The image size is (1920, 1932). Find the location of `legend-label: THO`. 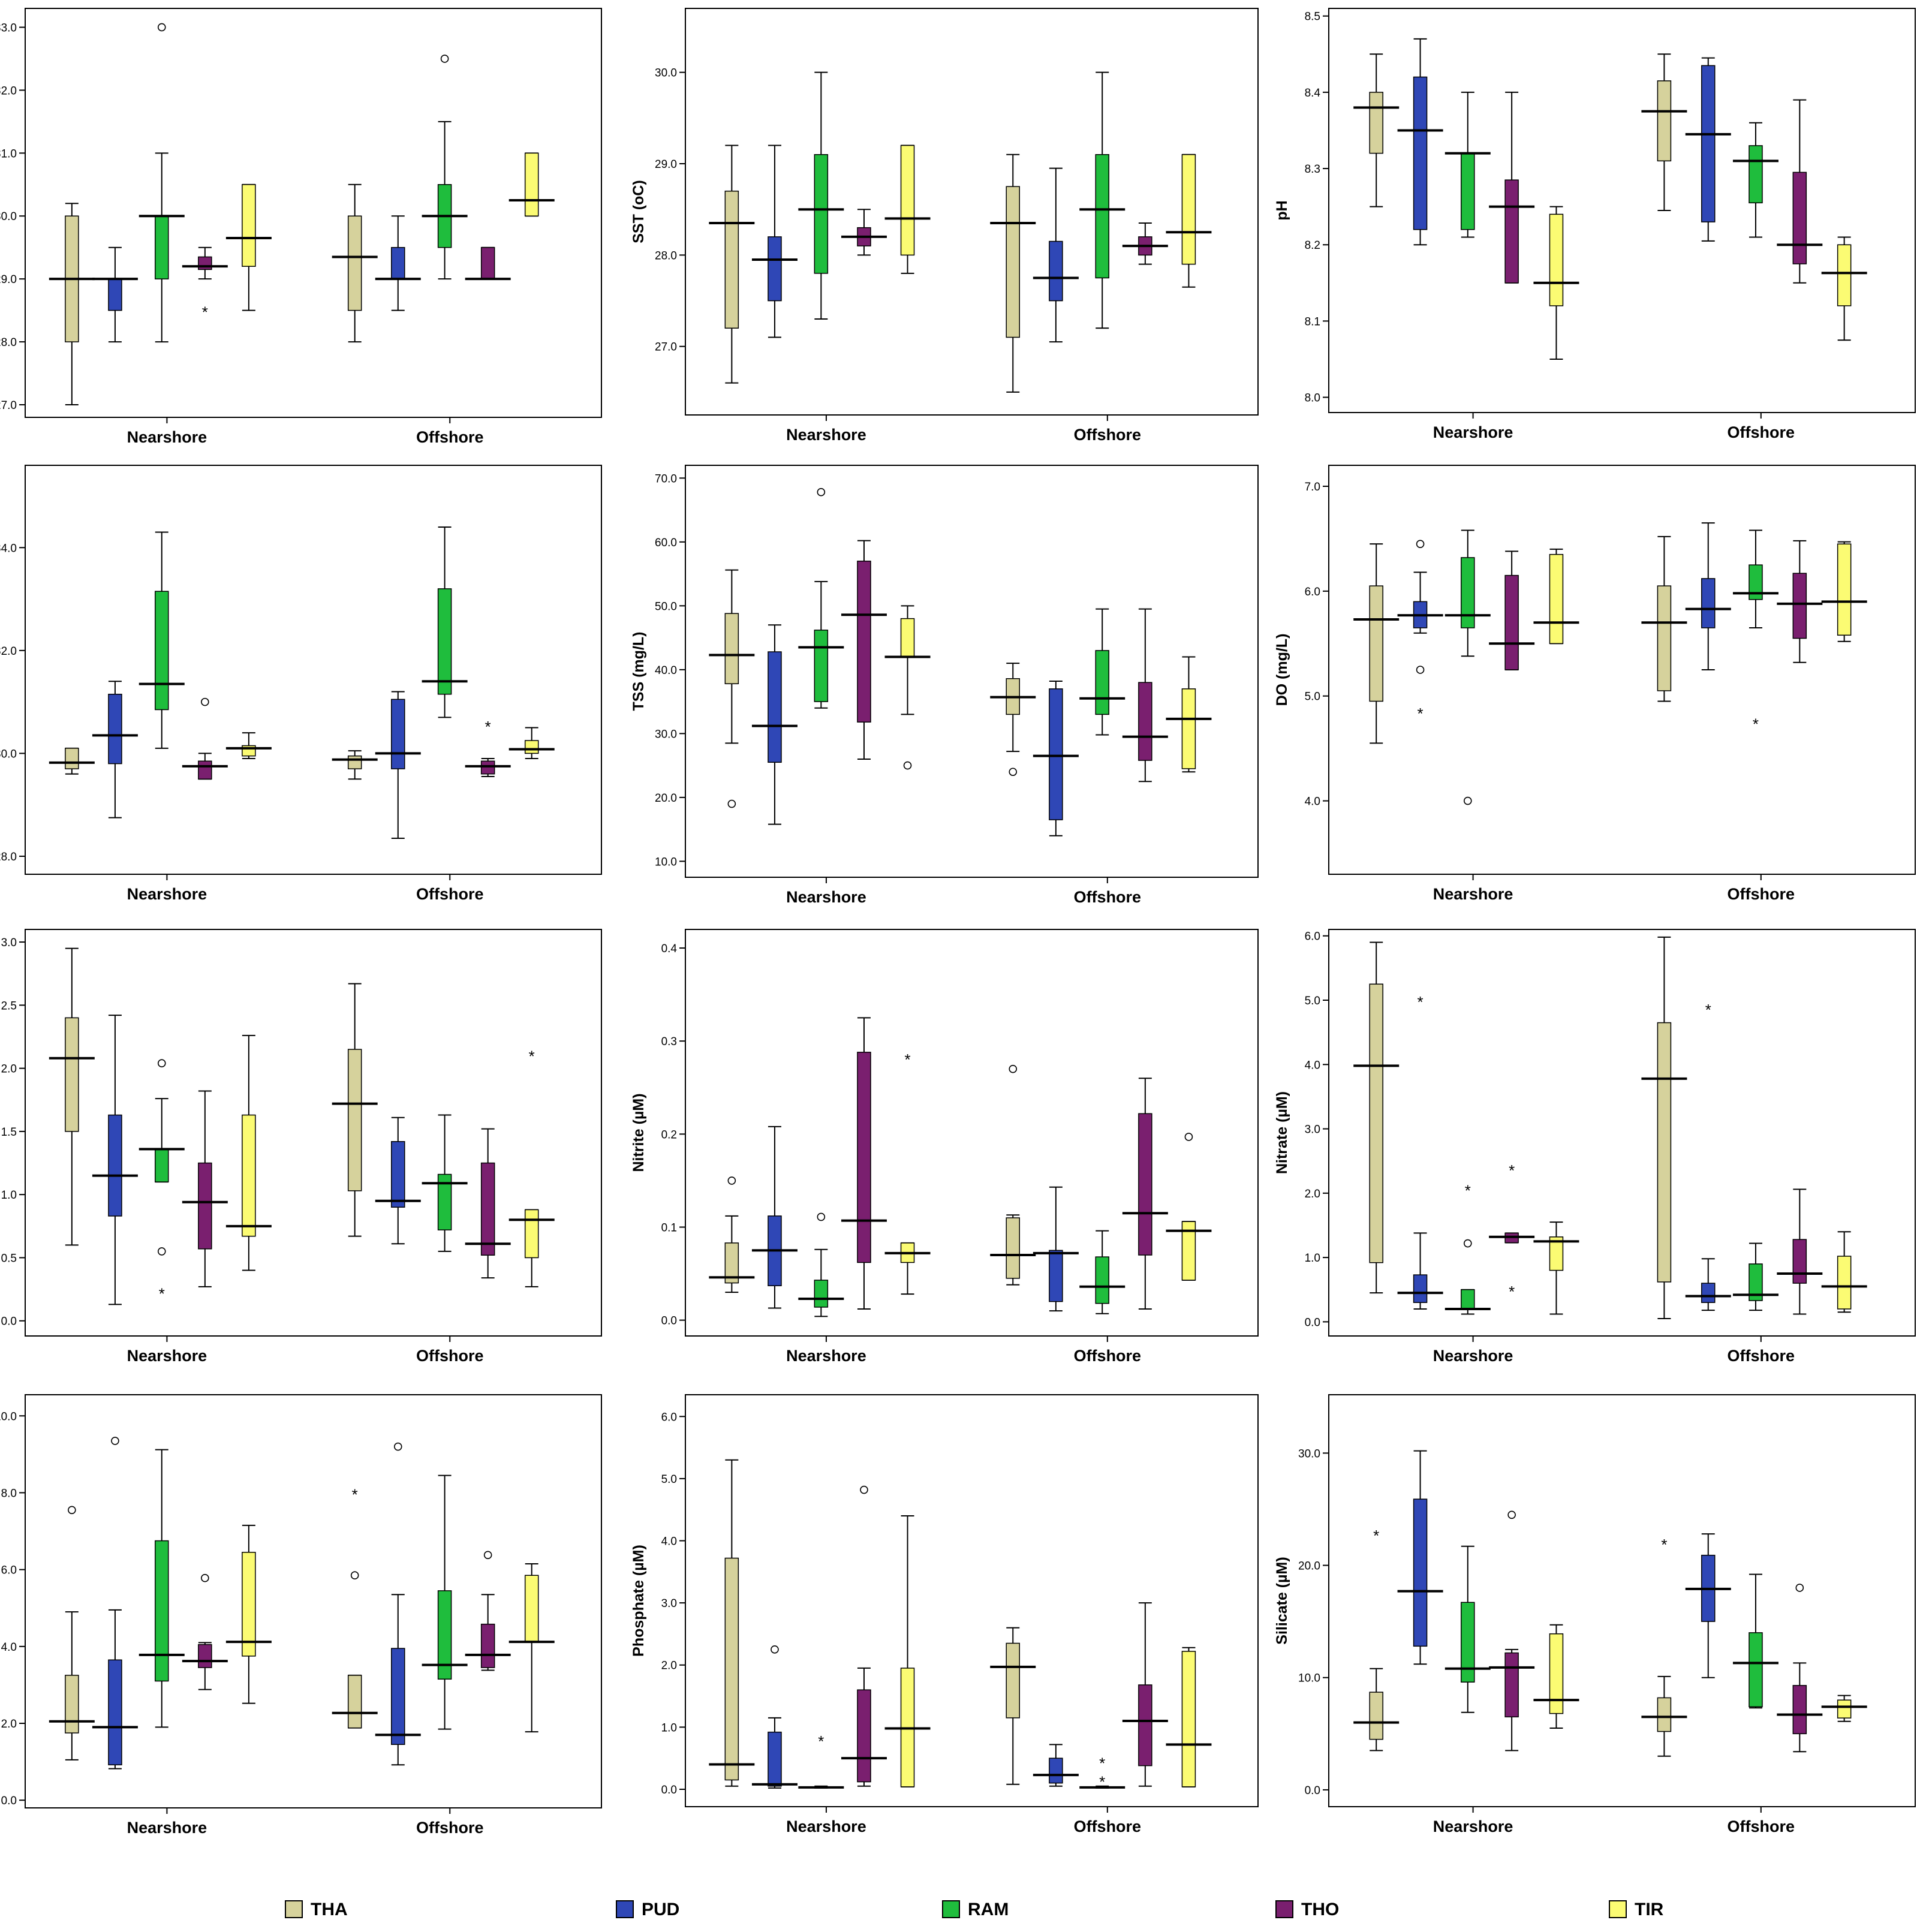

legend-label: THO is located at coordinates (1320, 1909).